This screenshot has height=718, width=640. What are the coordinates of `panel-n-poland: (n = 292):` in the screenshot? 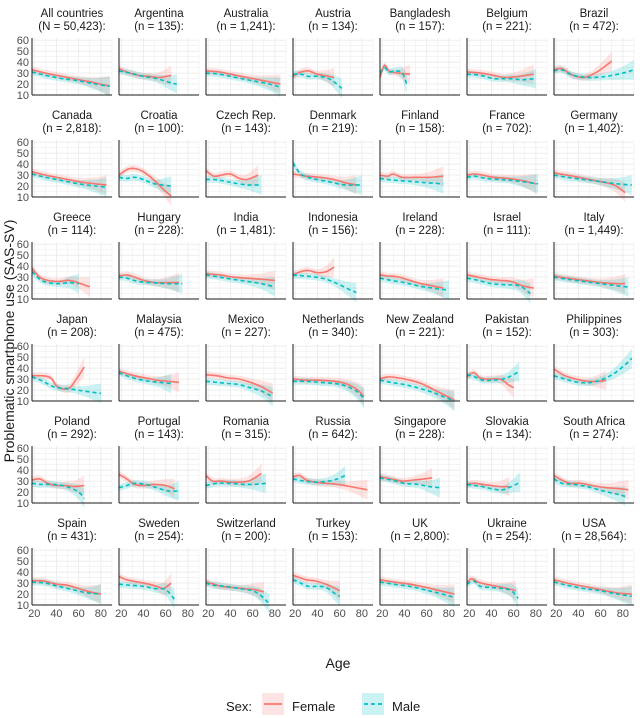 It's located at (72, 435).